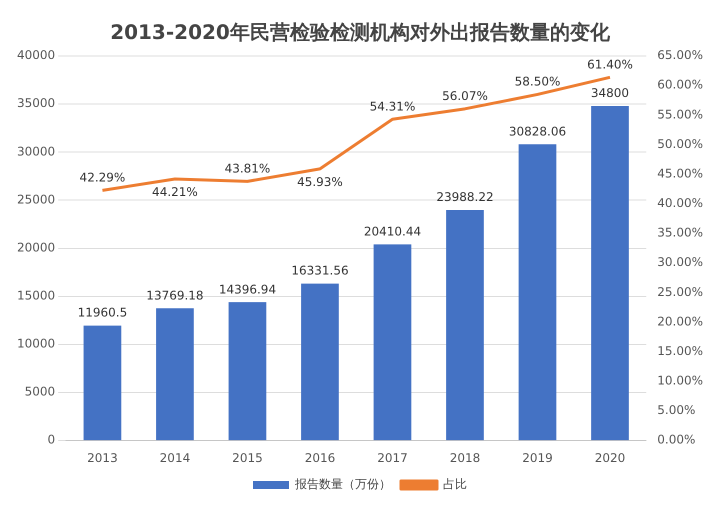  I want to click on y2-tick-label: 60.00%, so click(680, 85).